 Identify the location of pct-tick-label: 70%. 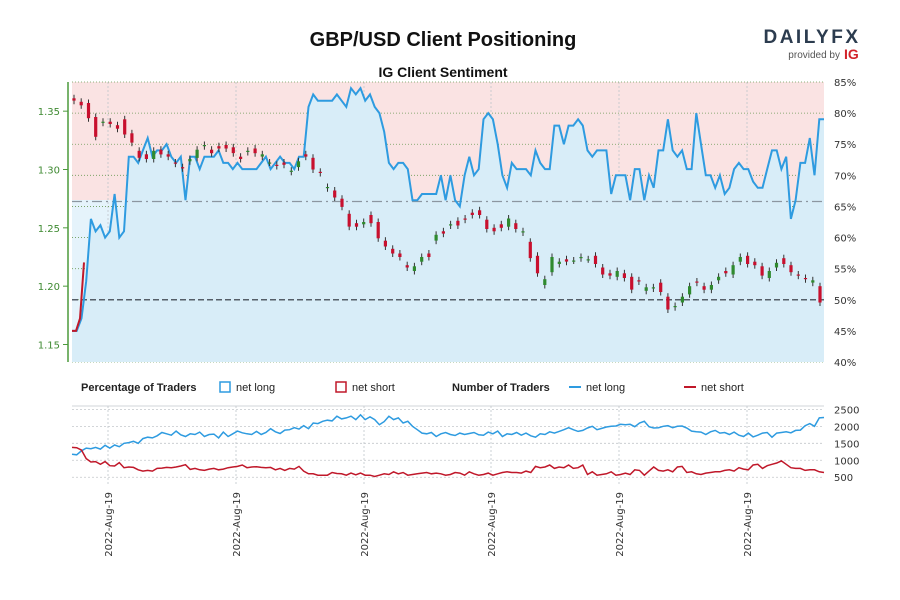
(845, 176).